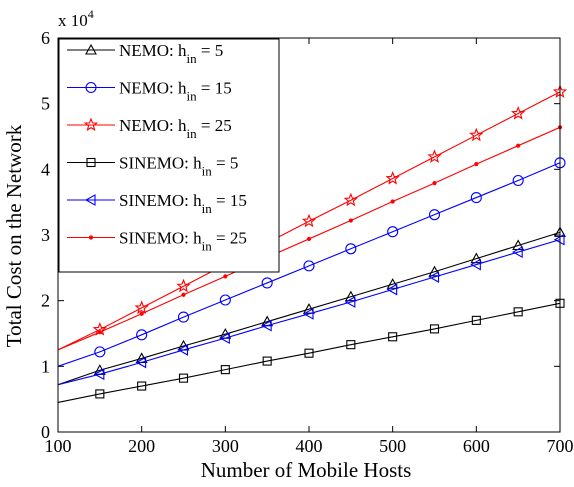 The width and height of the screenshot is (574, 487). I want to click on legend-label: NEMO: hin = 5, so click(171, 53).